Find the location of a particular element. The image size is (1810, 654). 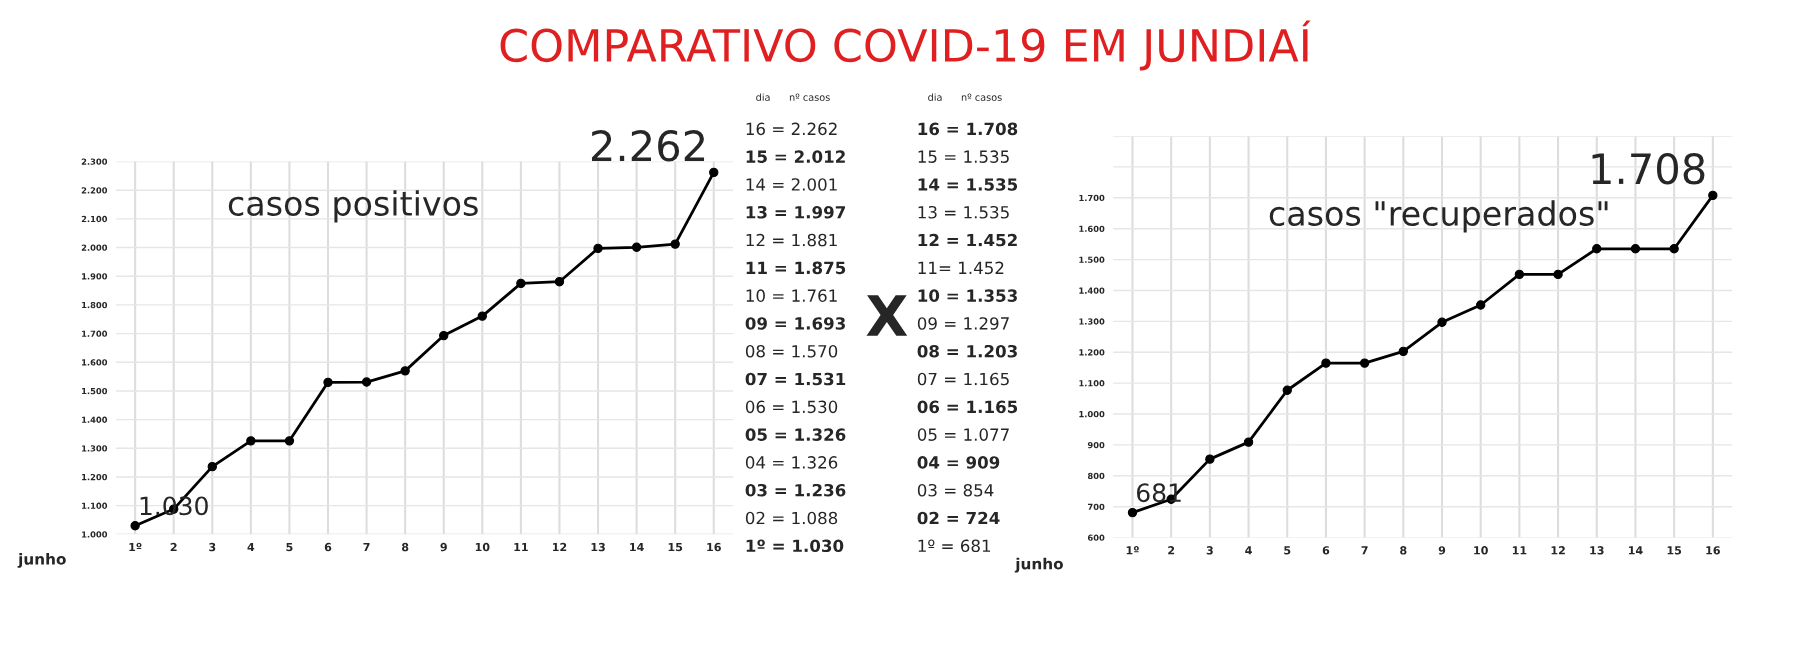

y-tick-label: 1.600 is located at coordinates (1092, 228).